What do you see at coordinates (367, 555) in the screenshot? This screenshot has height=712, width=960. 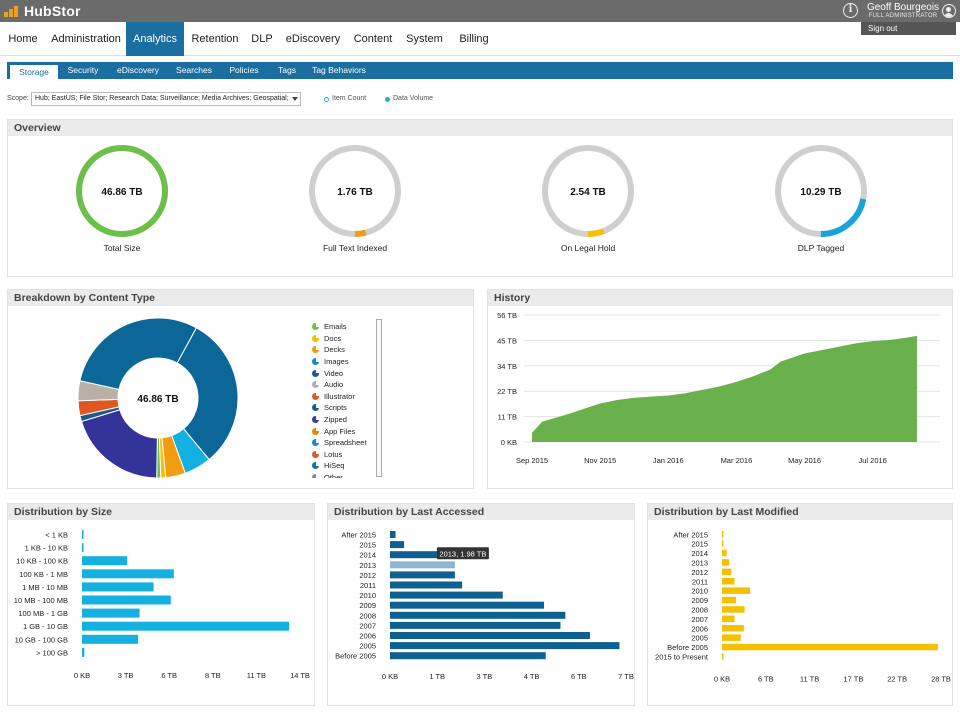 I see `category-label: 2014` at bounding box center [367, 555].